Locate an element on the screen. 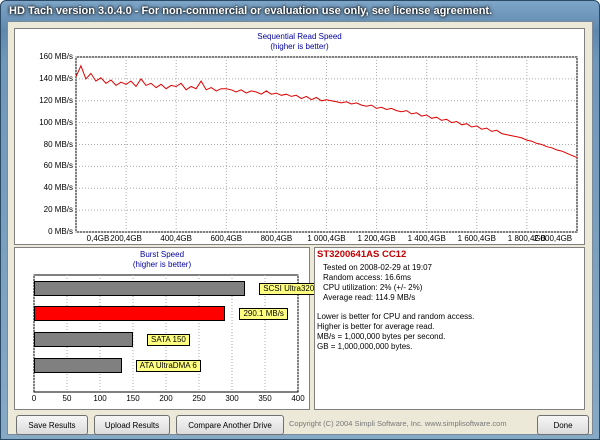  upload-results-label: Upload Results is located at coordinates (132, 425).